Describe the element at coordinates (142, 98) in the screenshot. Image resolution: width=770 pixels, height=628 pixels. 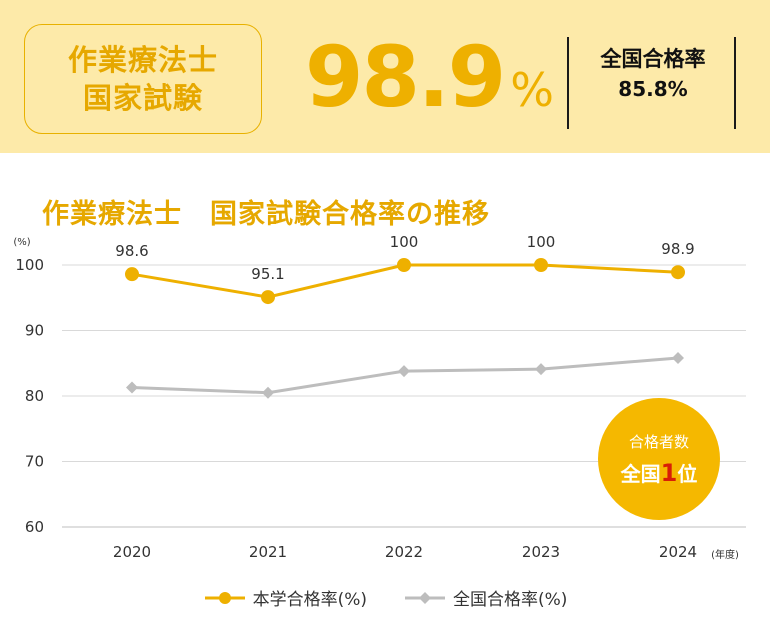
I see `exam-name-line2: 国家試験` at that location.